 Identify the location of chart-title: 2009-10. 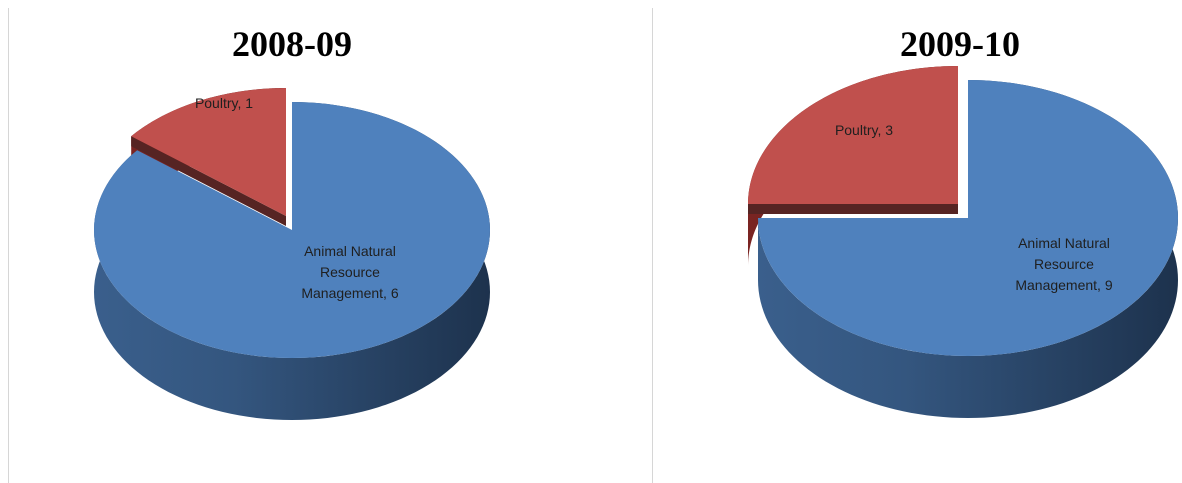
(960, 44).